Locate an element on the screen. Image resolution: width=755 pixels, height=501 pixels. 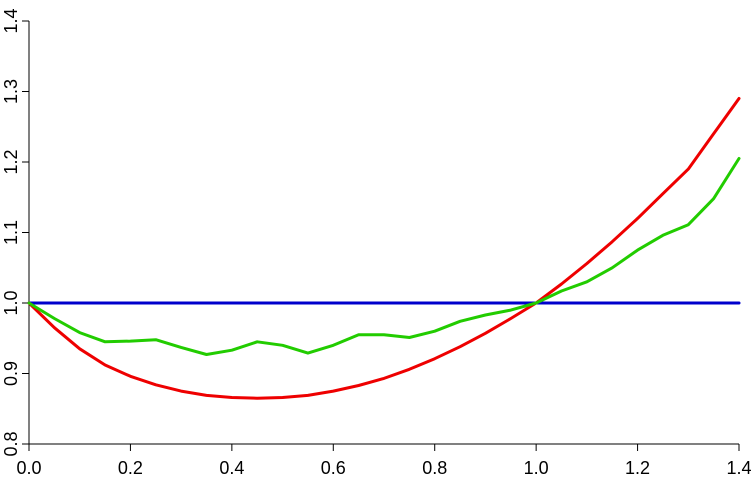
x-tick-label: 0.2 is located at coordinates (130, 468).